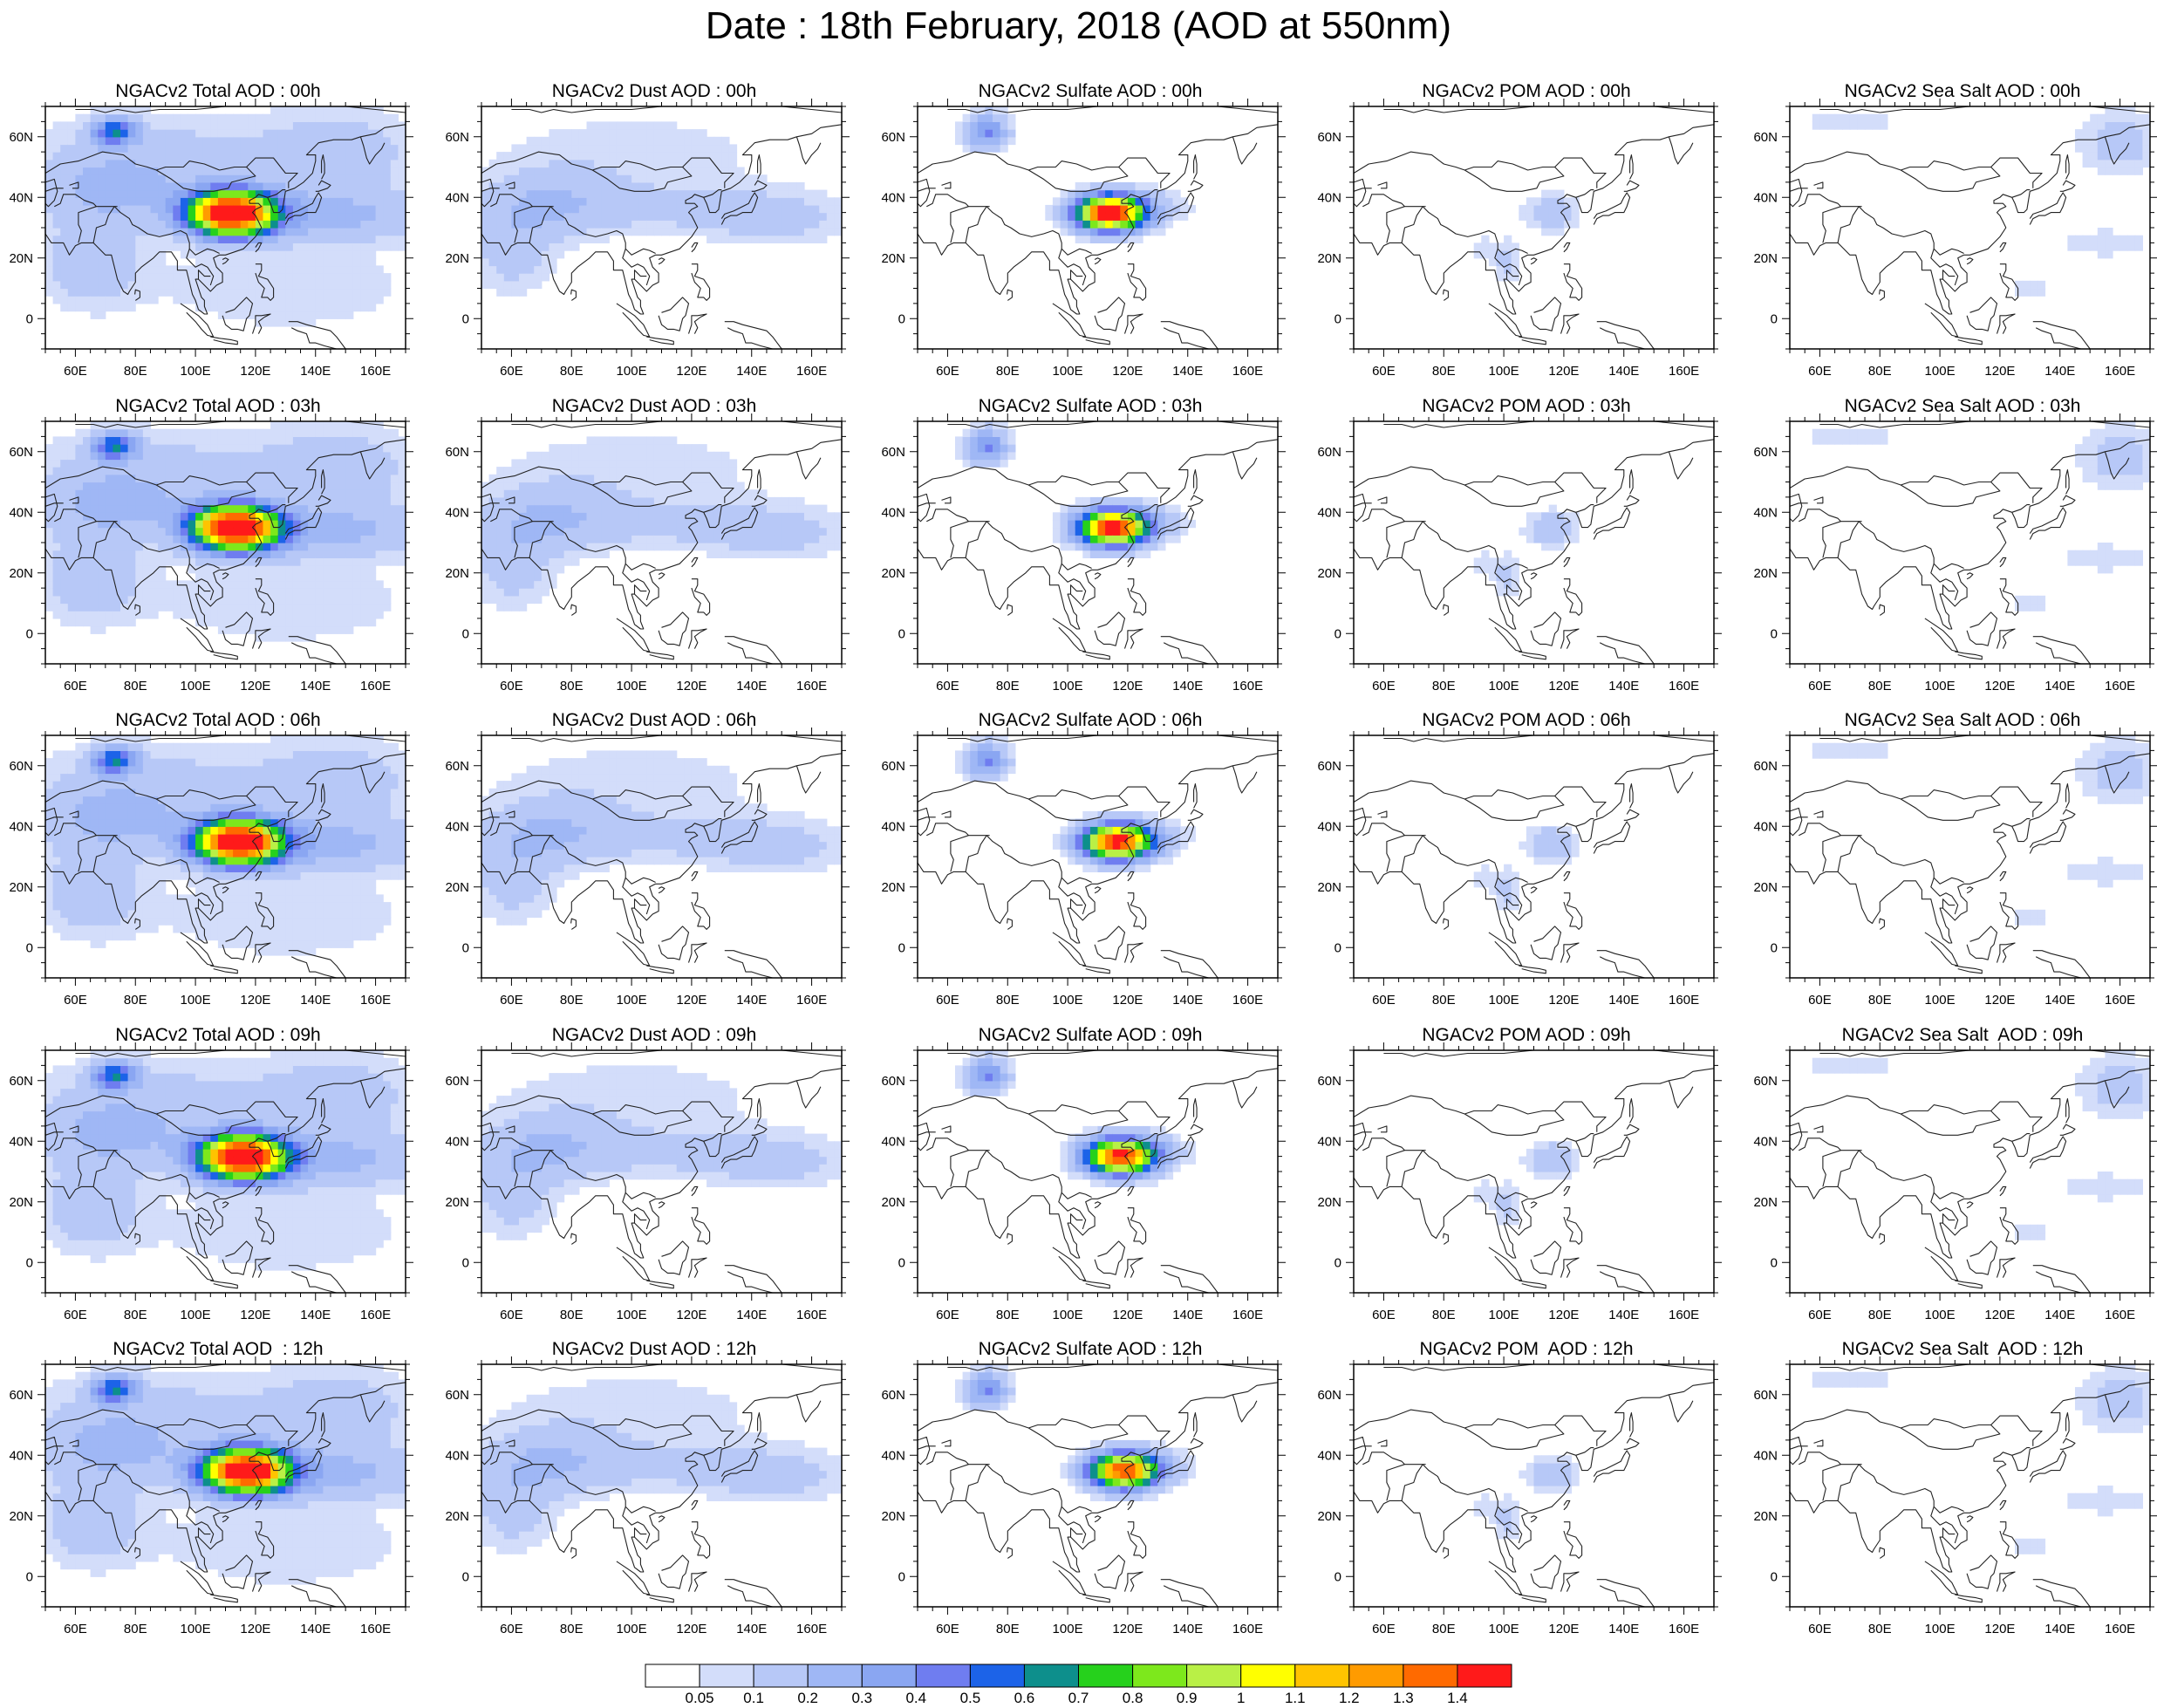  I want to click on panel-title: NGACv2 Sulfate AOD : 00h, so click(1090, 92).